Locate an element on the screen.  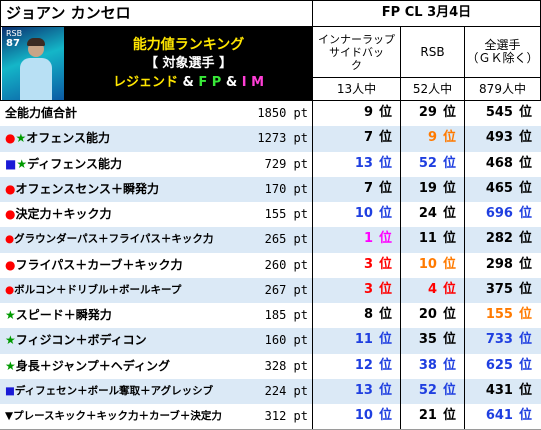
row-label: ■★ディフェンス能力 is located at coordinates (127, 165).